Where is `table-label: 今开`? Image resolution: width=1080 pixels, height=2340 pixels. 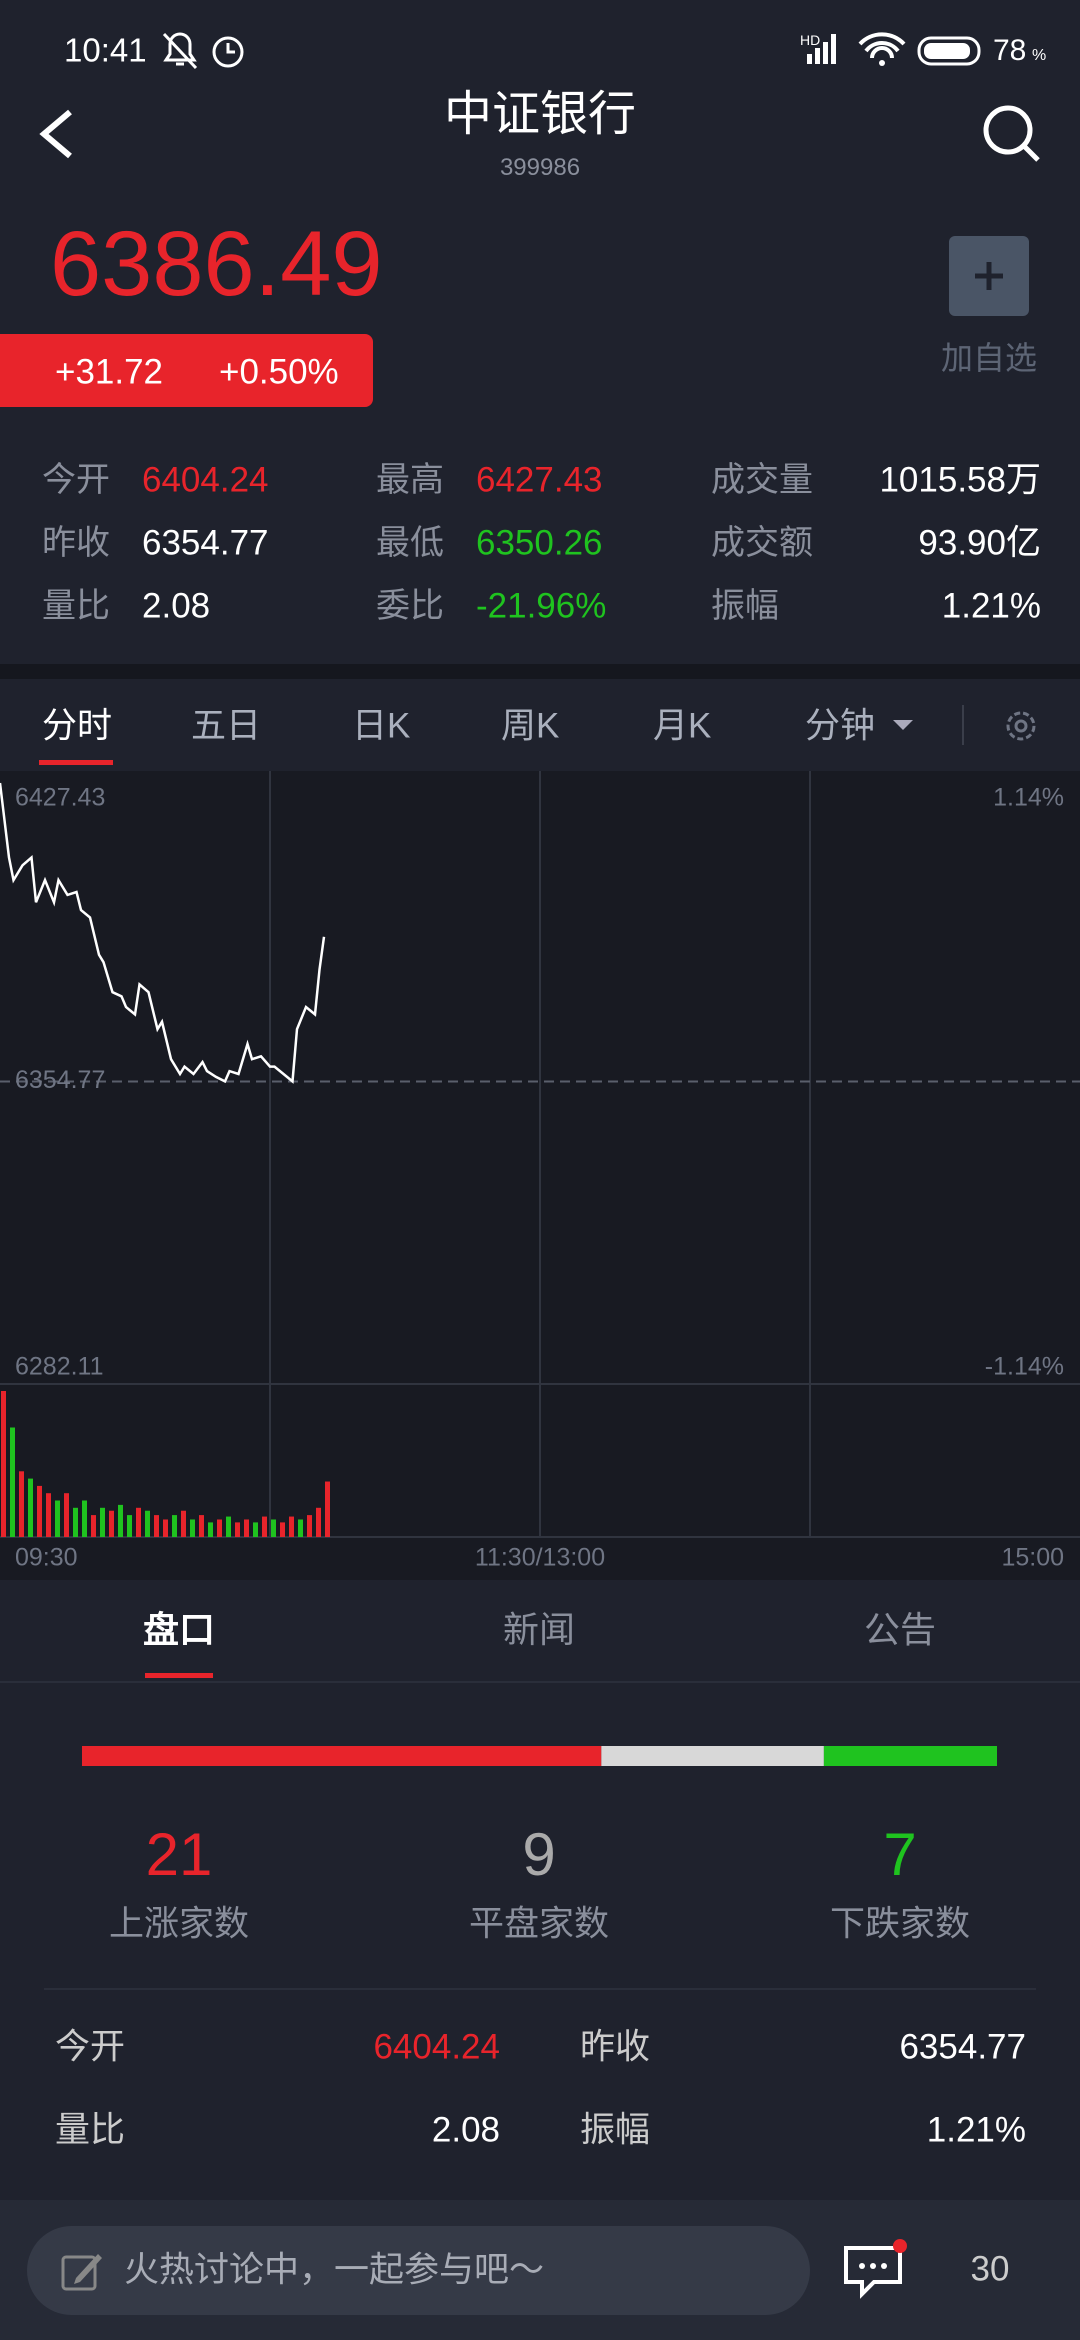 table-label: 今开 is located at coordinates (90, 2047).